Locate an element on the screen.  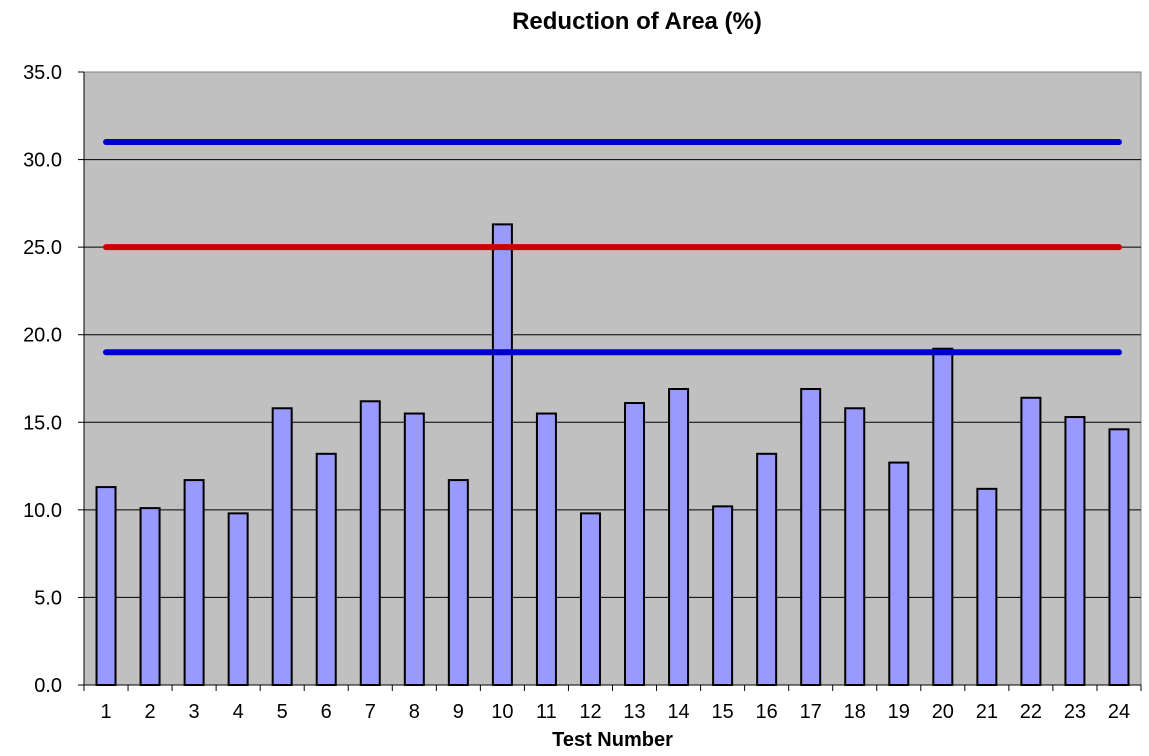
x-tick-label: 10 is located at coordinates (502, 712).